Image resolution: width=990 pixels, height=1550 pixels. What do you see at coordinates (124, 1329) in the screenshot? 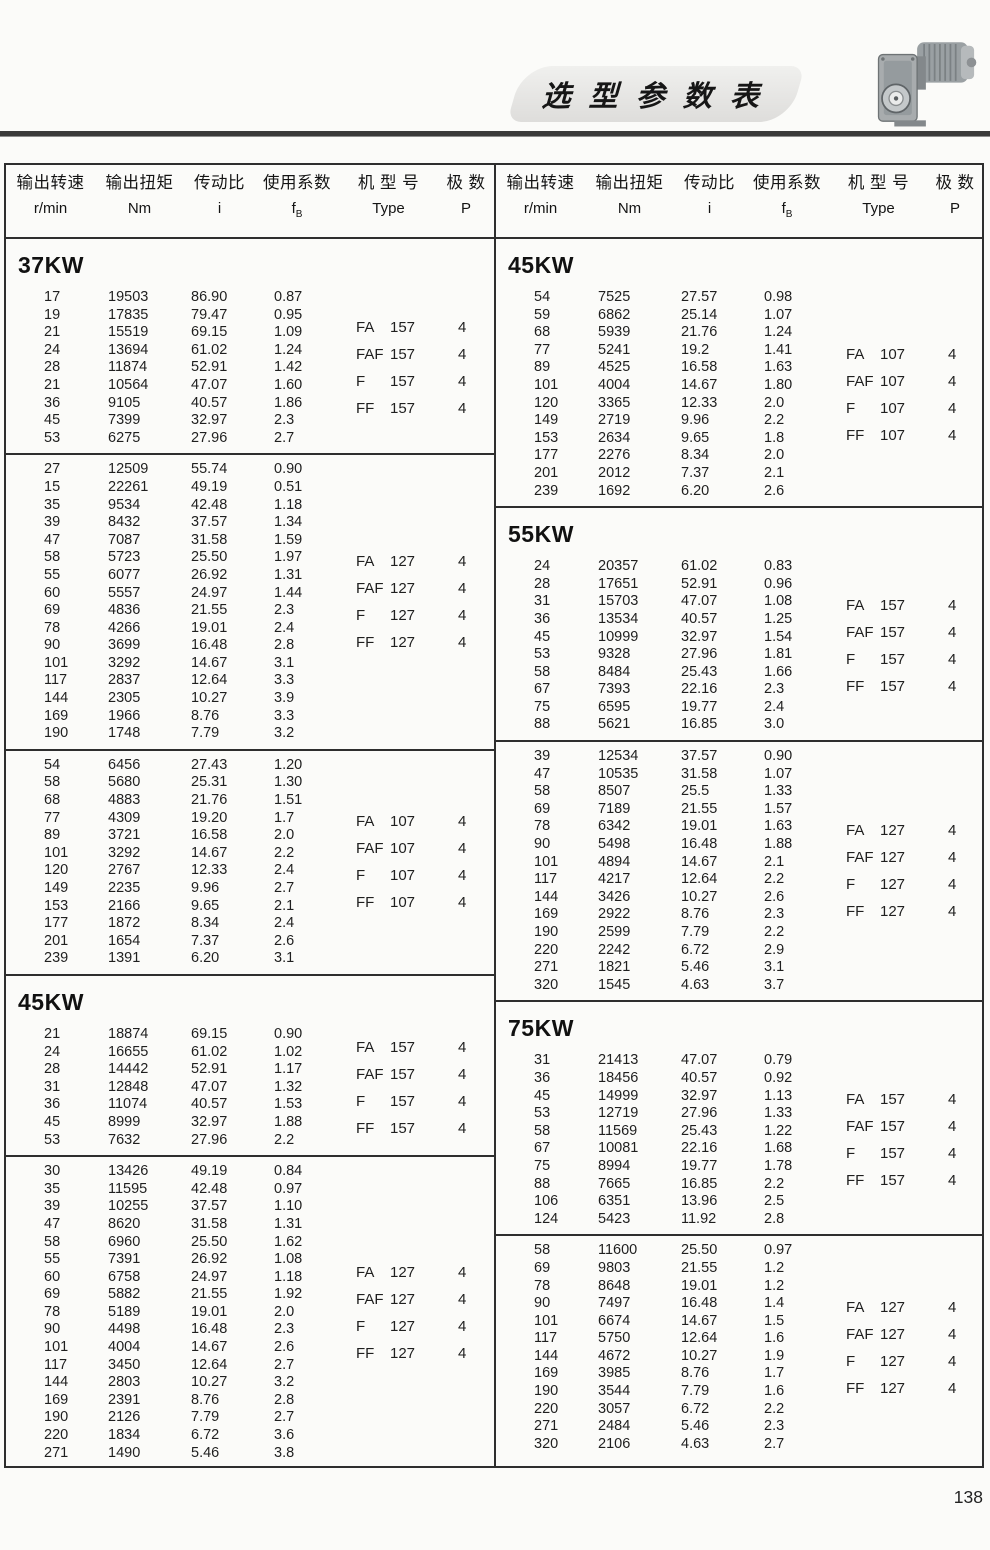
I see `cell-torque: 4498` at bounding box center [124, 1329].